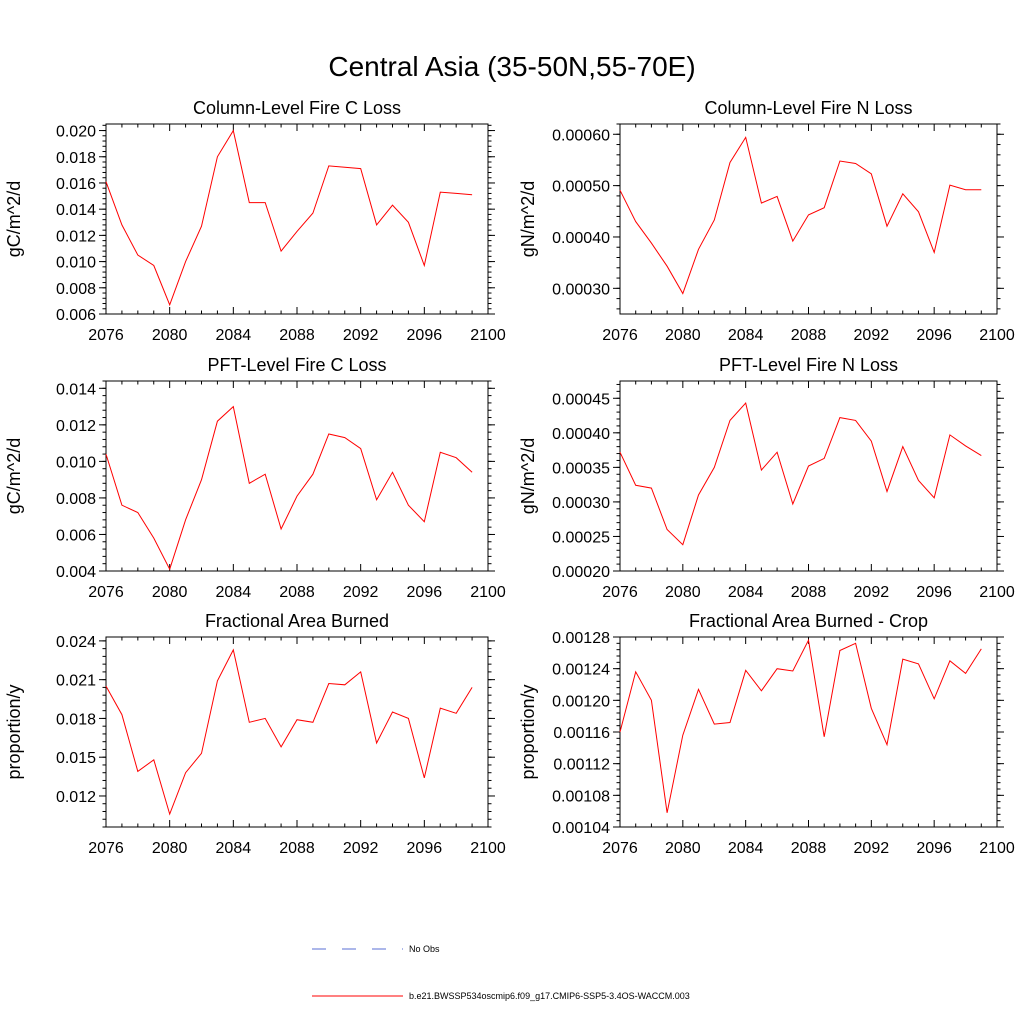  Describe the element at coordinates (76, 210) in the screenshot. I see `chart-column-level-fire-c-loss-ytick-label: 0.014` at that location.